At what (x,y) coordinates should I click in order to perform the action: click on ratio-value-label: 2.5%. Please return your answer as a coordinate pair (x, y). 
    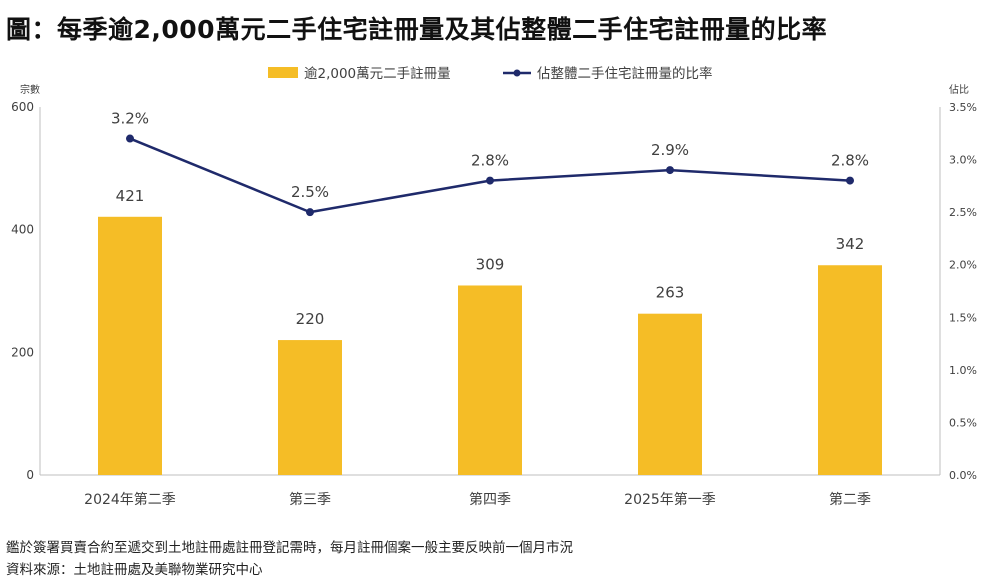
    Looking at the image, I should click on (310, 192).